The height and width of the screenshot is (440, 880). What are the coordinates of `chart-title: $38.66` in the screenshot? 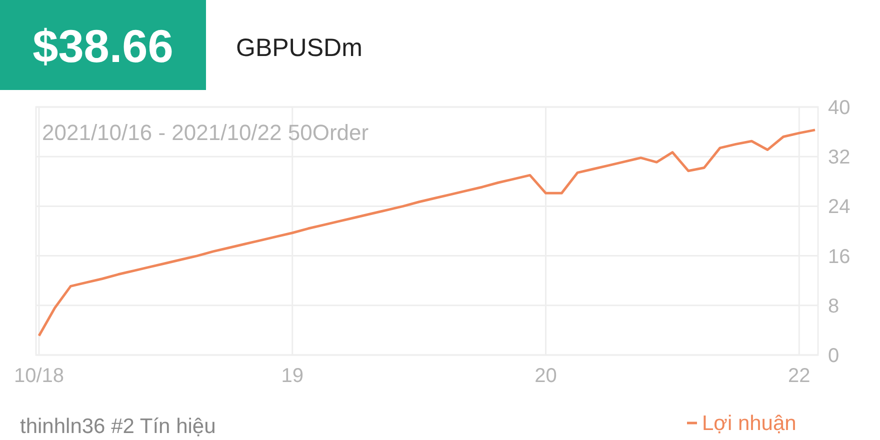 It's located at (103, 46).